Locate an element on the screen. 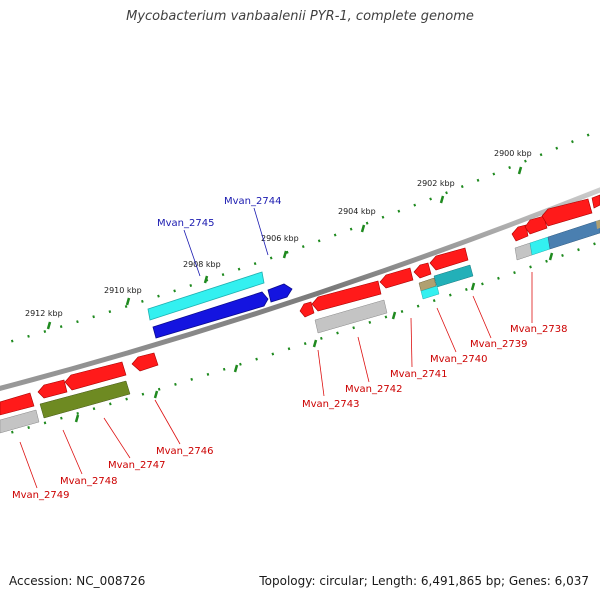 The height and width of the screenshot is (600, 600). gene-label-mvan-2747: Mvan_2747 is located at coordinates (136, 465).